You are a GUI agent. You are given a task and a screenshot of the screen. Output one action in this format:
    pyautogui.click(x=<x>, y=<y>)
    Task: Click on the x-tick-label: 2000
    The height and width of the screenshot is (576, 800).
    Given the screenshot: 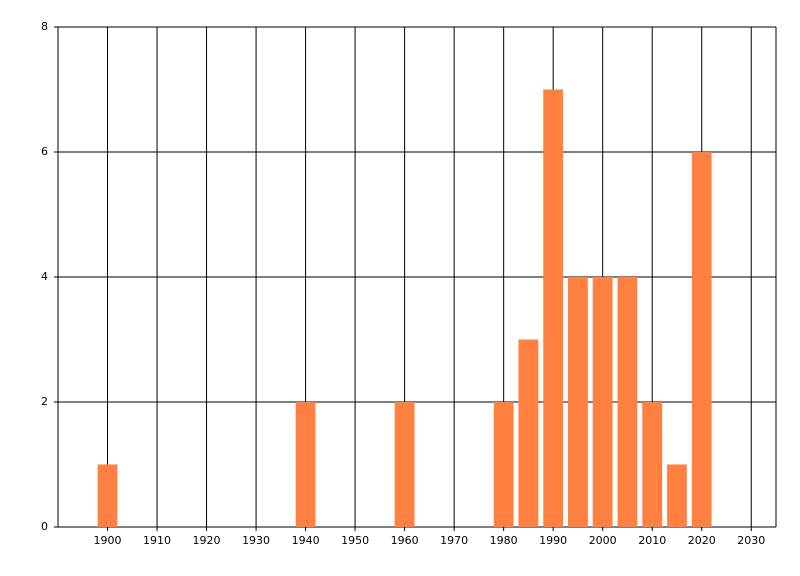 What is the action you would take?
    pyautogui.click(x=603, y=540)
    